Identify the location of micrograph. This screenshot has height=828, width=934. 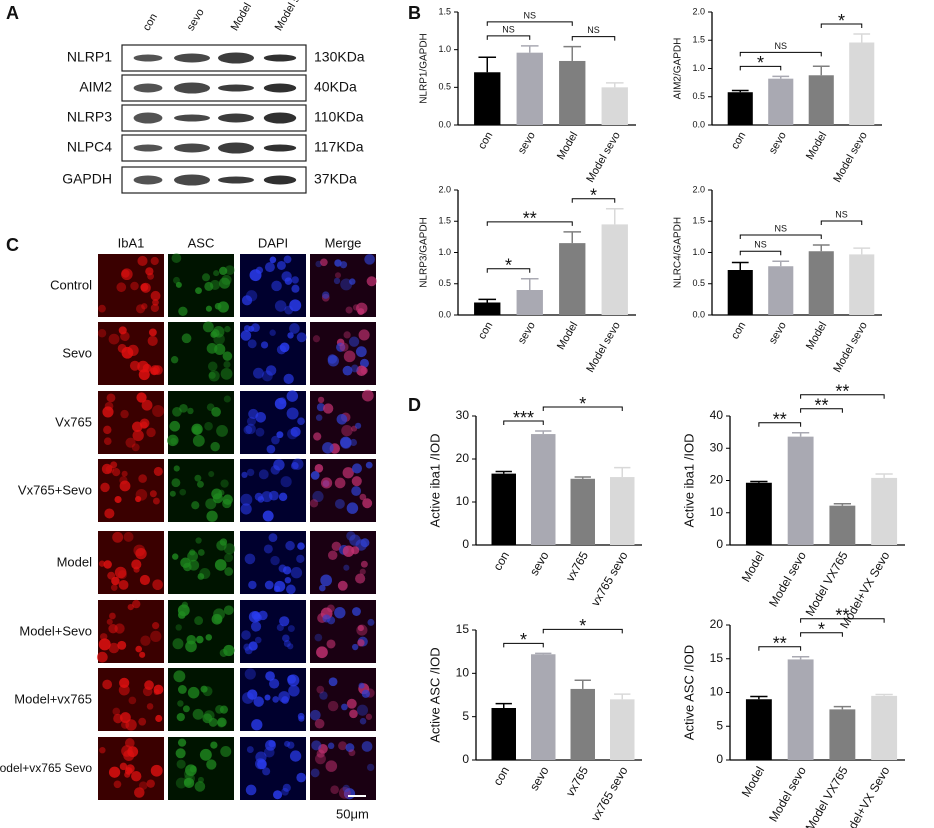
(131, 631).